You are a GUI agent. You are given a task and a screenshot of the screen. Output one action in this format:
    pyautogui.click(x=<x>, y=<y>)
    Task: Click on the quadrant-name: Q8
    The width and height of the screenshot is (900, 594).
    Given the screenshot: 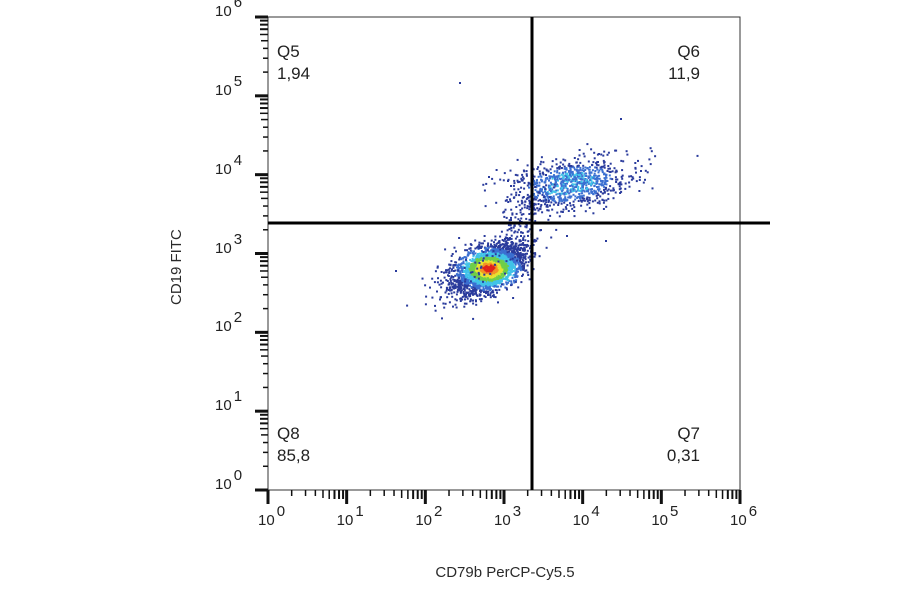 What is the action you would take?
    pyautogui.click(x=288, y=433)
    